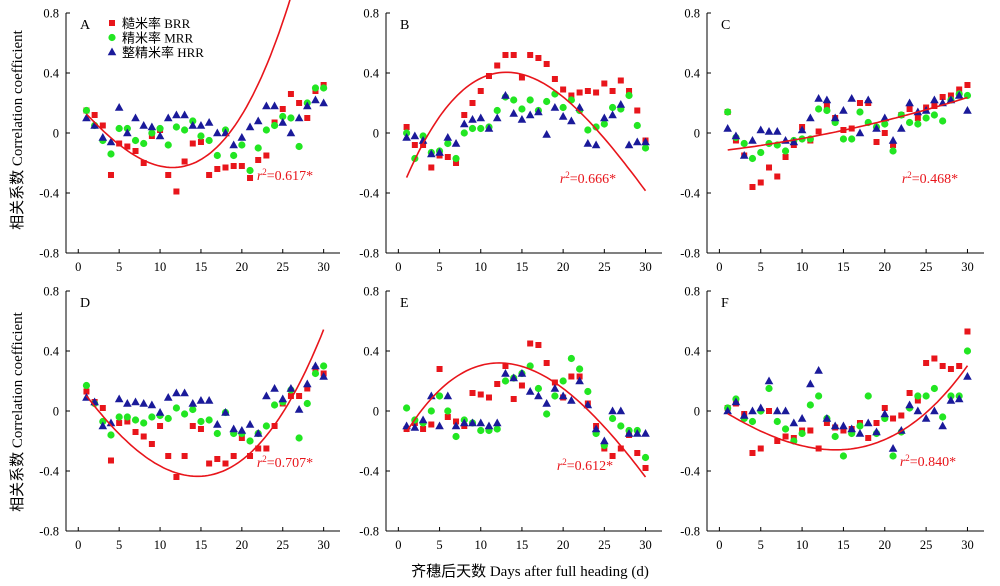 The width and height of the screenshot is (1000, 586). Describe the element at coordinates (585, 465) in the screenshot. I see `r2-label: r2=0.612*` at that location.